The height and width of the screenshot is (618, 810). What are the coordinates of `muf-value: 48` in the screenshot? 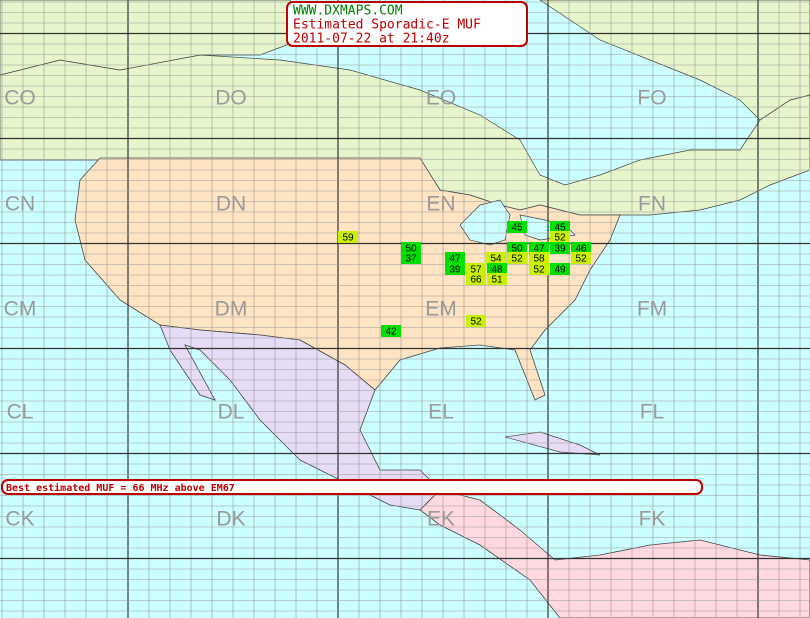 It's located at (497, 270).